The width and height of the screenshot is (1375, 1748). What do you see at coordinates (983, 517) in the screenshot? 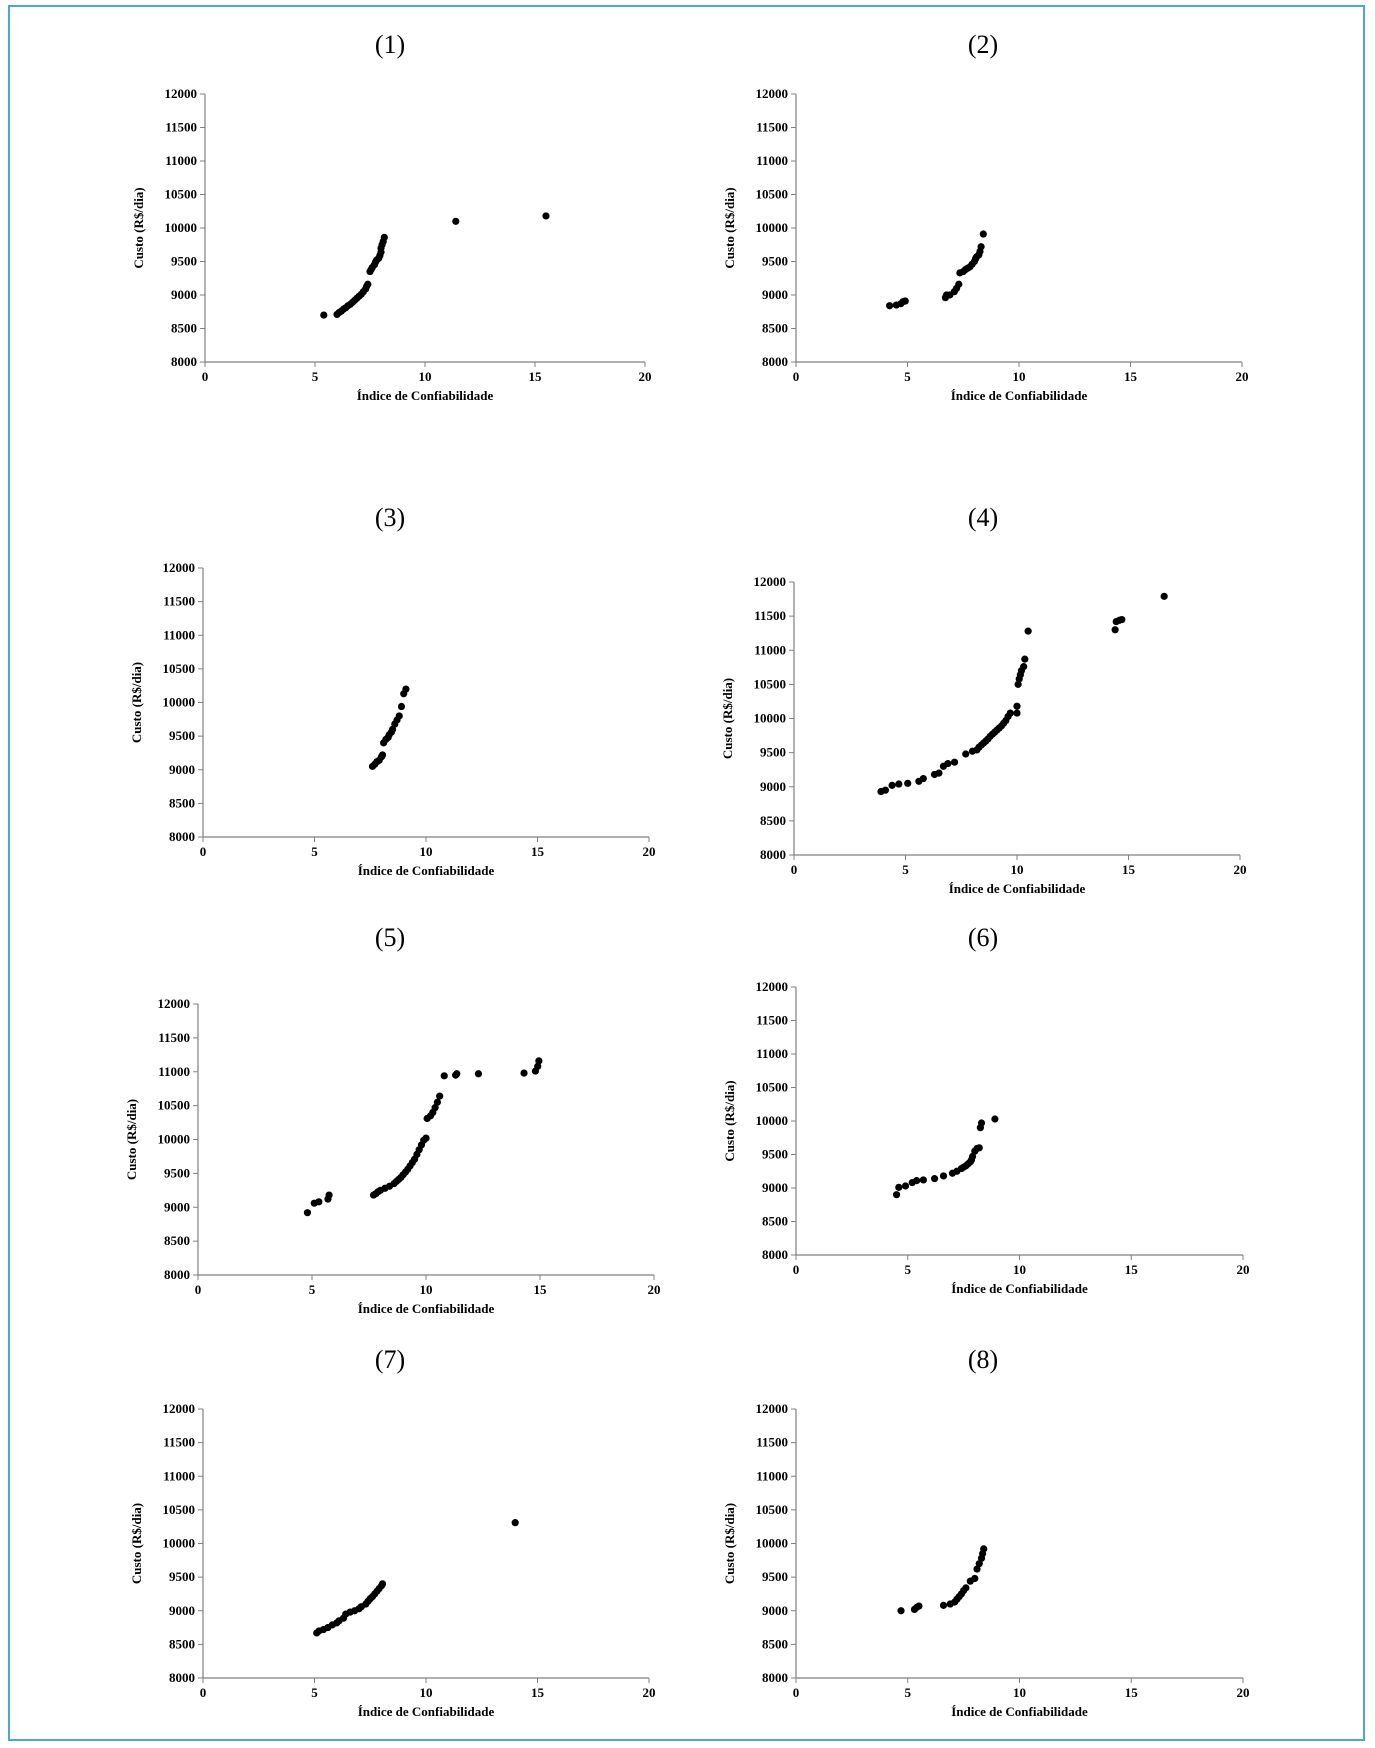
I see `chart-title: (4)` at bounding box center [983, 517].